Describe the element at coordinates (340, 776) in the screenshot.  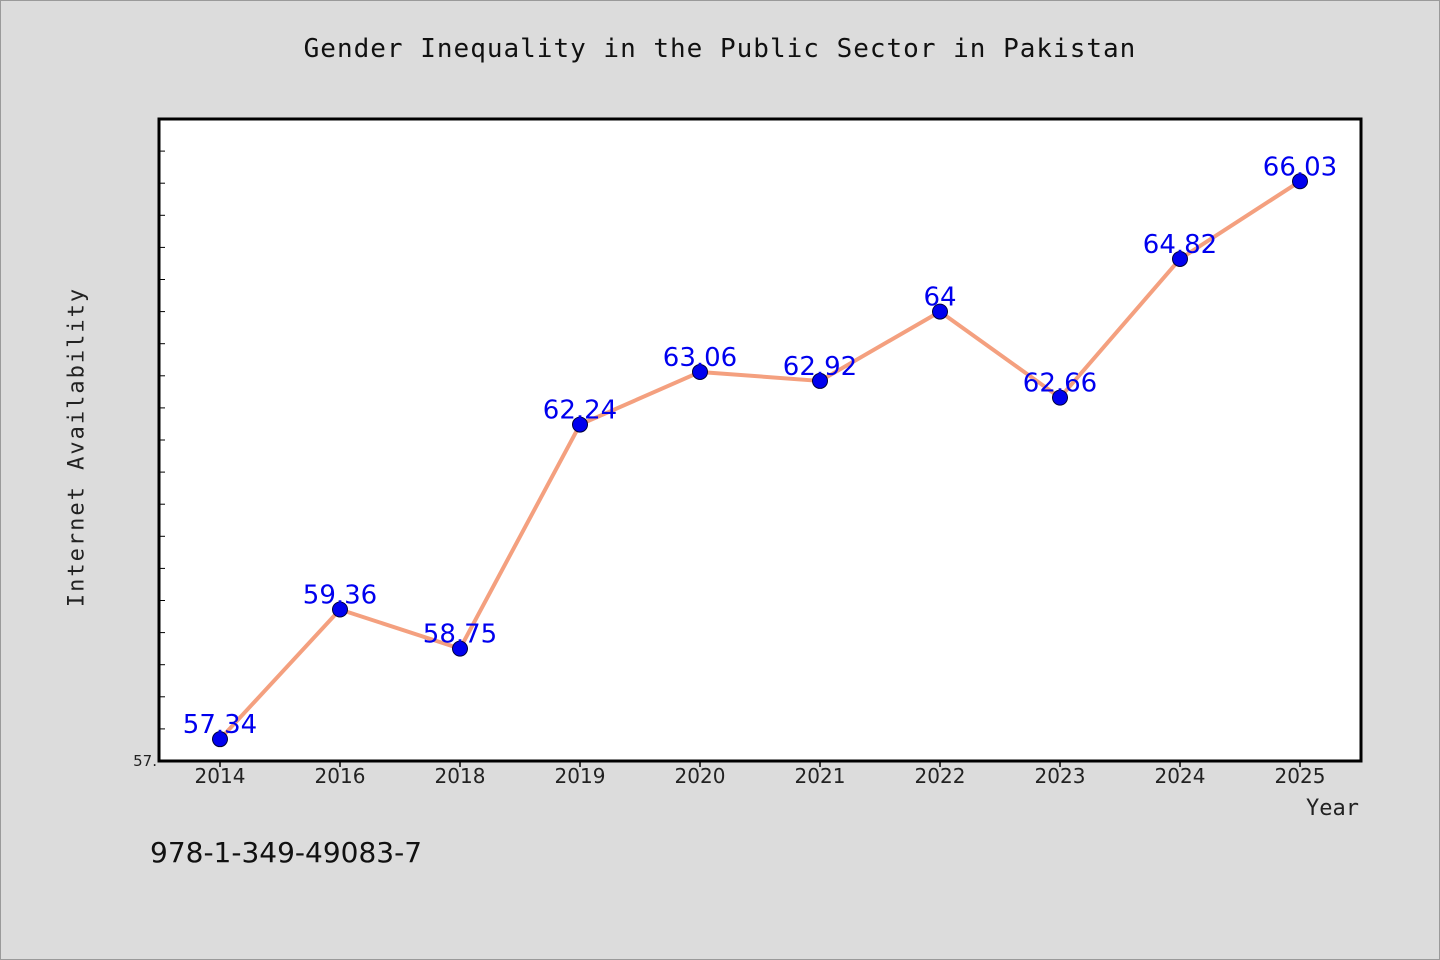
I see `x-tick-label: 2016` at that location.